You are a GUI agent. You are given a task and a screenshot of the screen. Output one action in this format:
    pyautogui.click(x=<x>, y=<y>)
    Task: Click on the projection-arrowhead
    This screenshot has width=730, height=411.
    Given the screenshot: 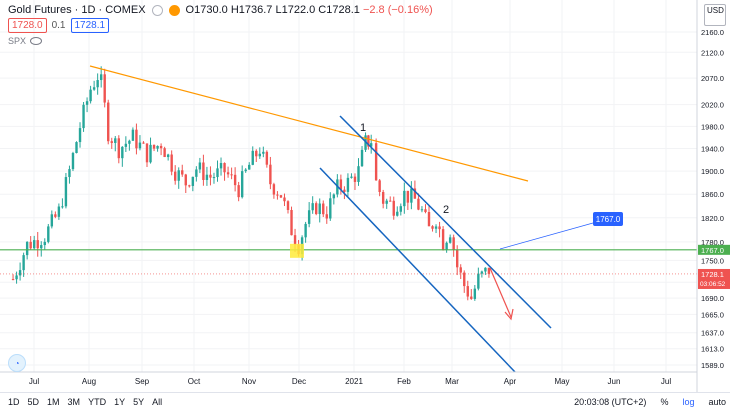 What is the action you would take?
    pyautogui.click(x=509, y=314)
    